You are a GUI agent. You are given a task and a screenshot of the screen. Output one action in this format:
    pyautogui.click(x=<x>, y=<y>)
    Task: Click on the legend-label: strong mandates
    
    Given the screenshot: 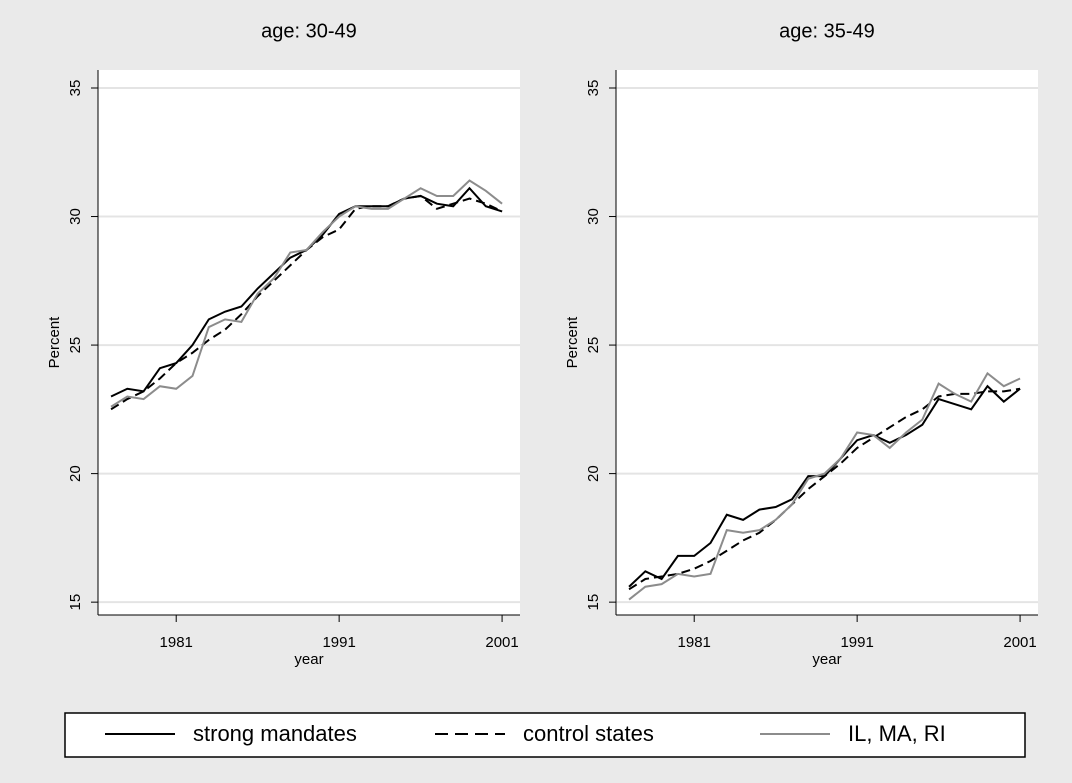 What is the action you would take?
    pyautogui.click(x=275, y=733)
    